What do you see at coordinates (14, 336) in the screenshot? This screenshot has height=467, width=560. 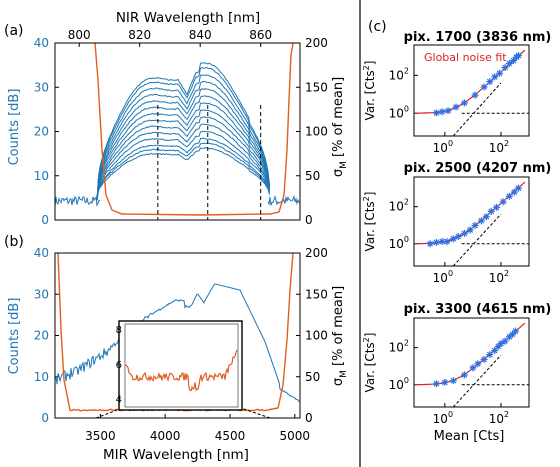 I see `left-ylabel-b: Counts [dB]` at bounding box center [14, 336].